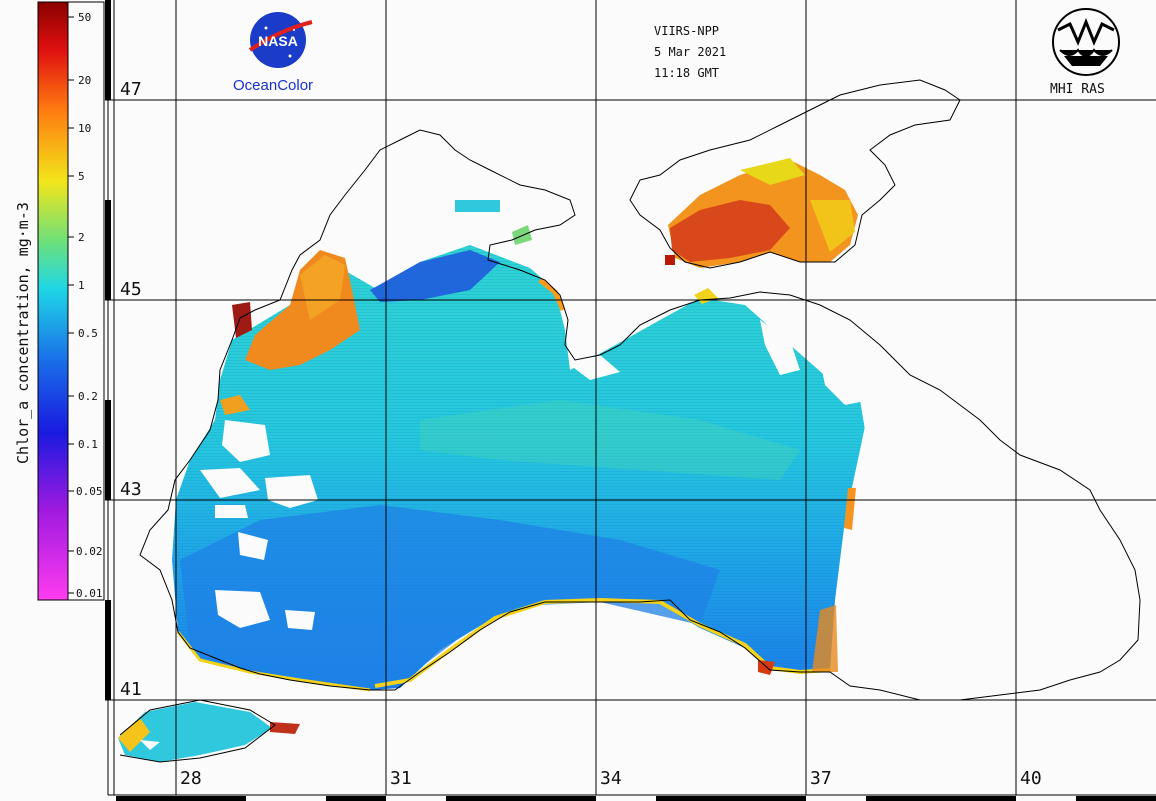 This screenshot has width=1156, height=801. Describe the element at coordinates (84, 80) in the screenshot. I see `colorbar-tick-label: 20` at that location.